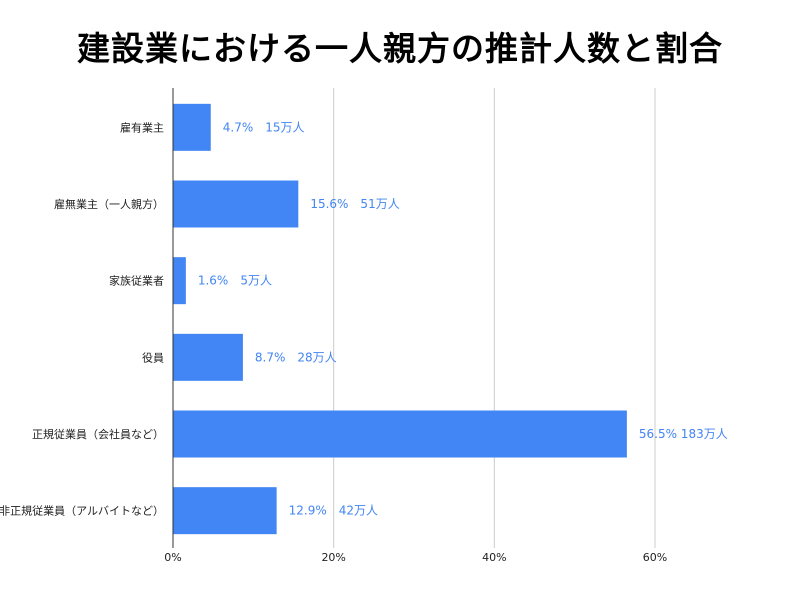 The width and height of the screenshot is (800, 600). What do you see at coordinates (296, 357) in the screenshot?
I see `data-label: 8.7% 28万人` at bounding box center [296, 357].